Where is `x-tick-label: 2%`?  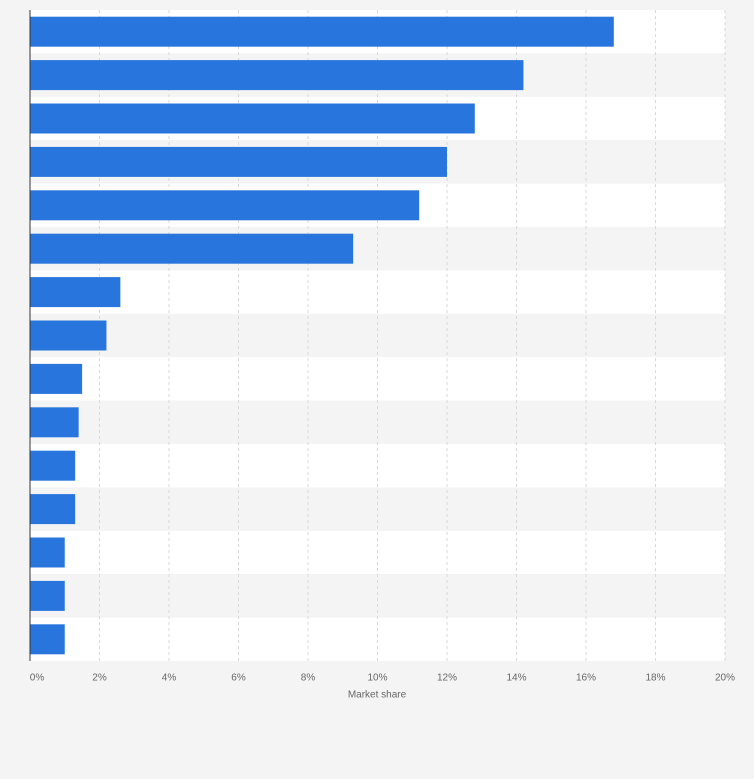 x-tick-label: 2% is located at coordinates (99, 678).